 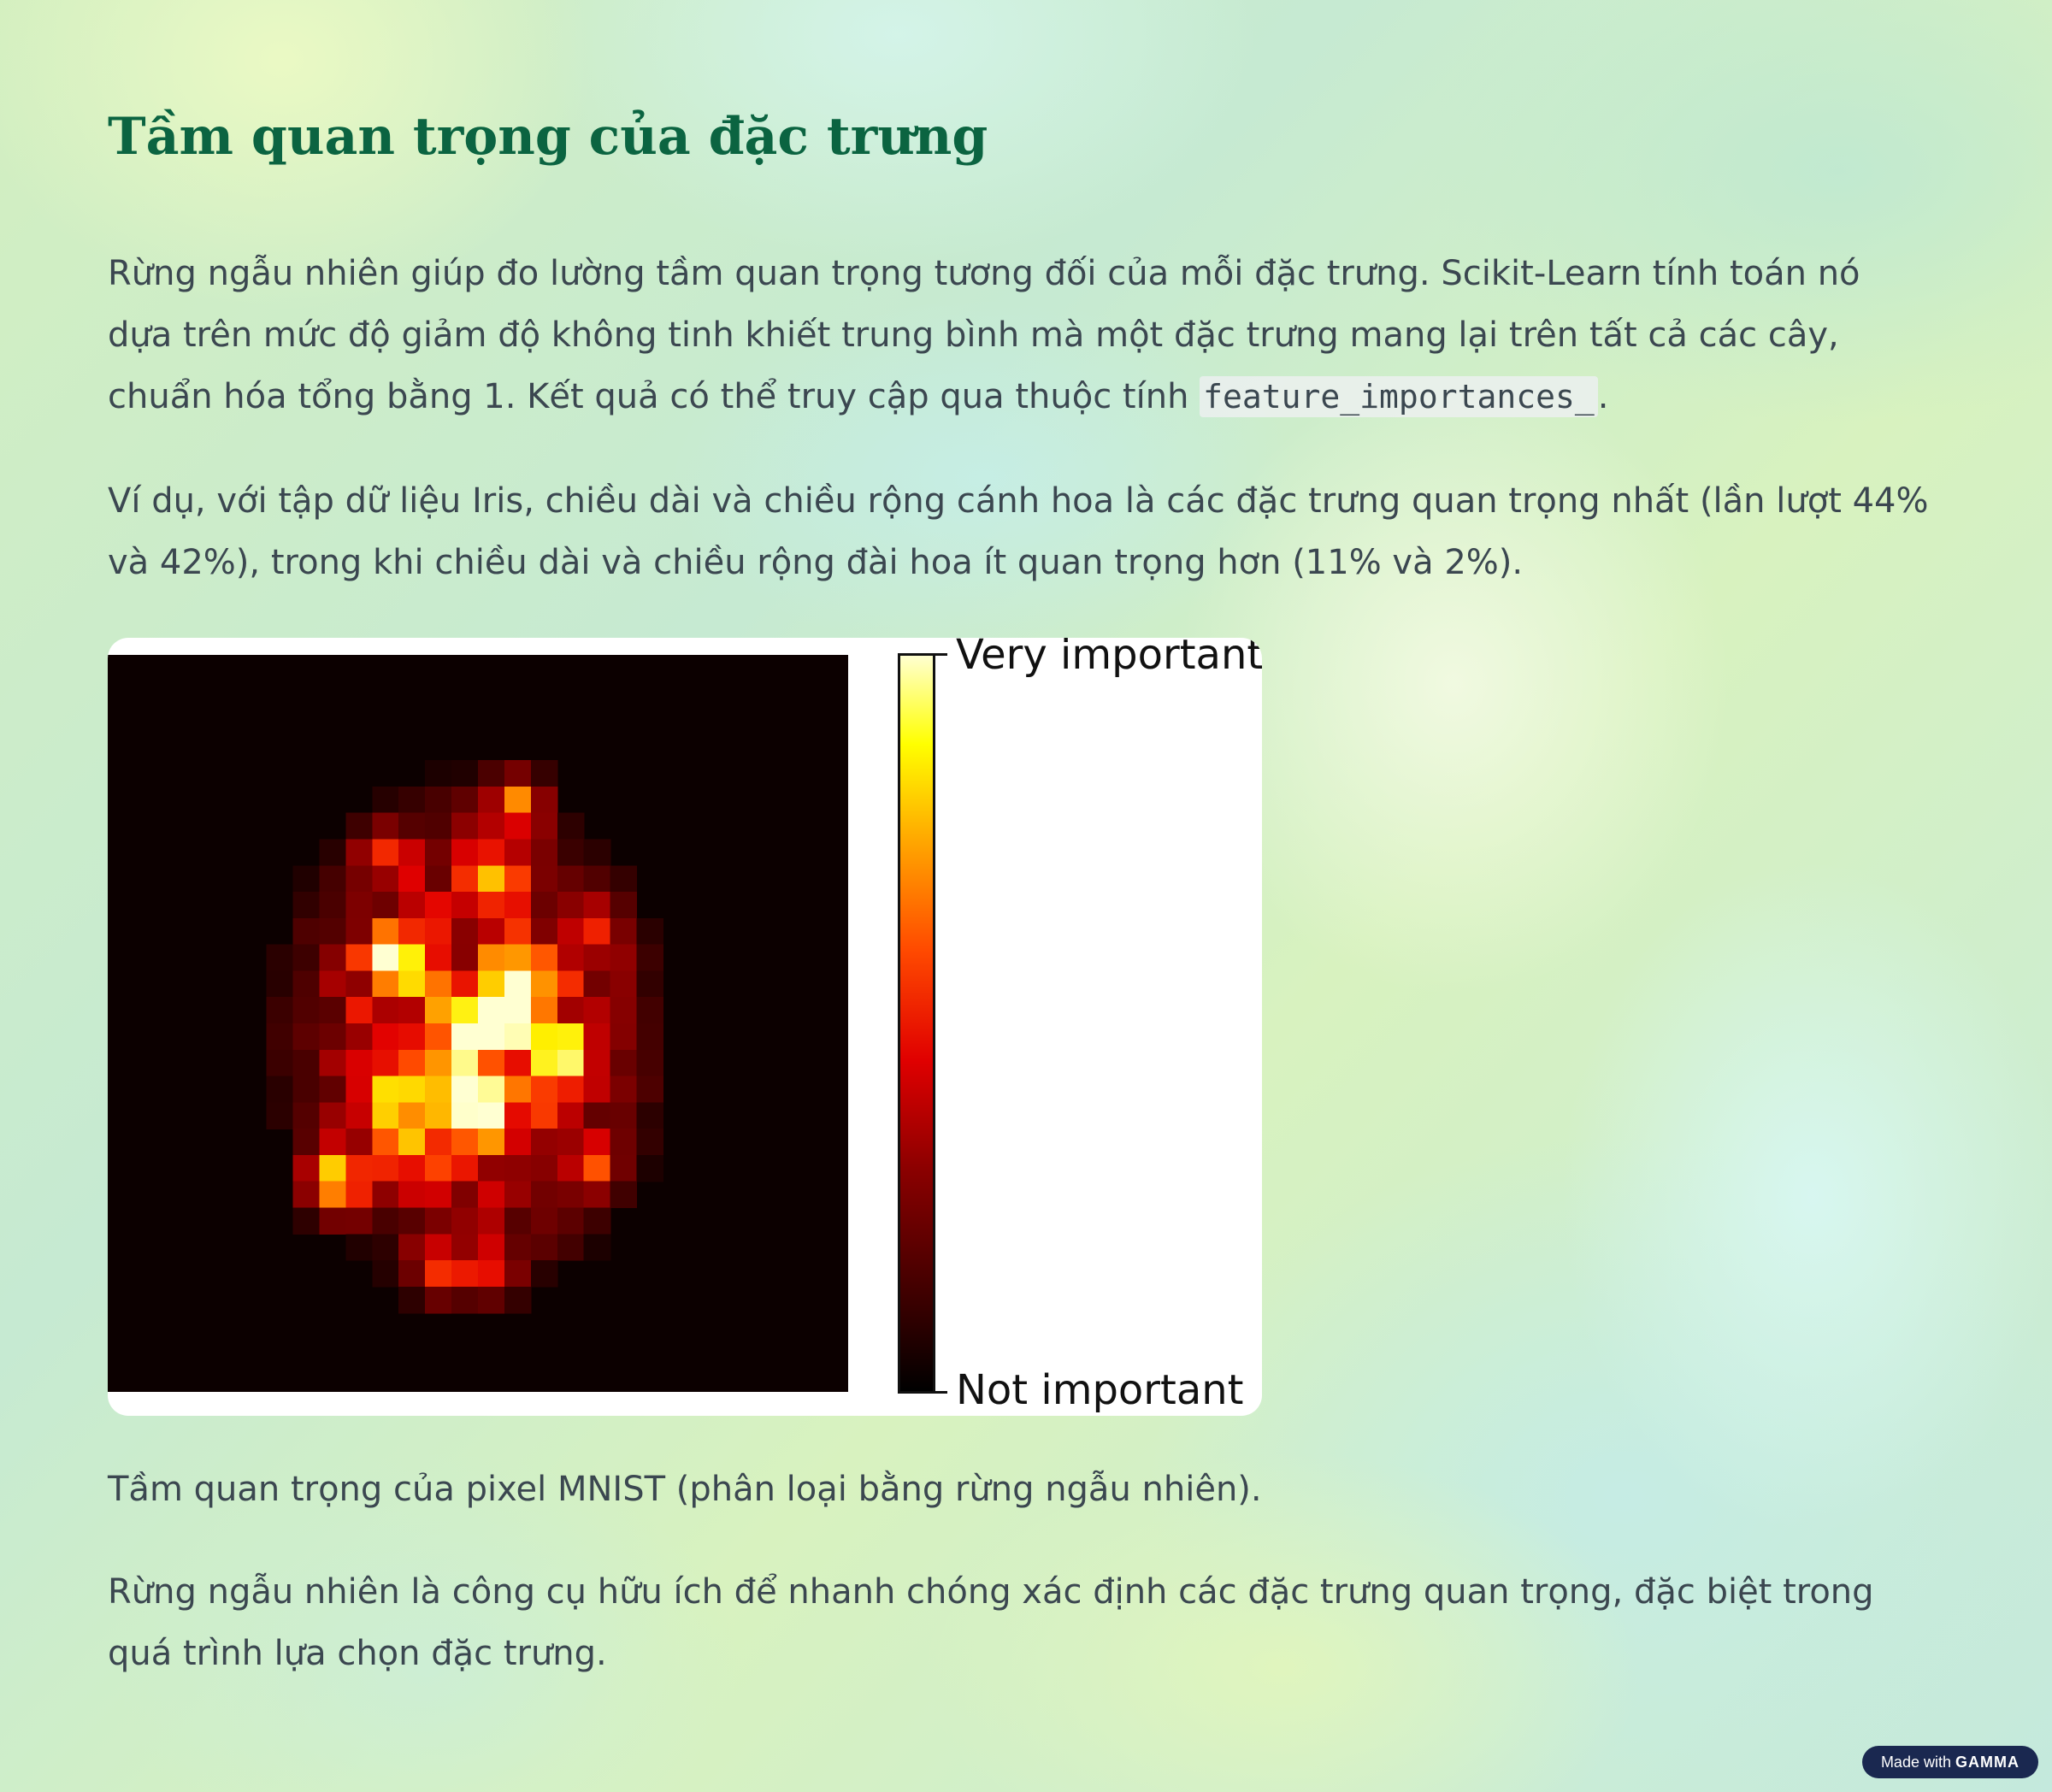 What do you see at coordinates (1949, 1762) in the screenshot?
I see `made-with-gamma-badge: Made with GAMMA` at bounding box center [1949, 1762].